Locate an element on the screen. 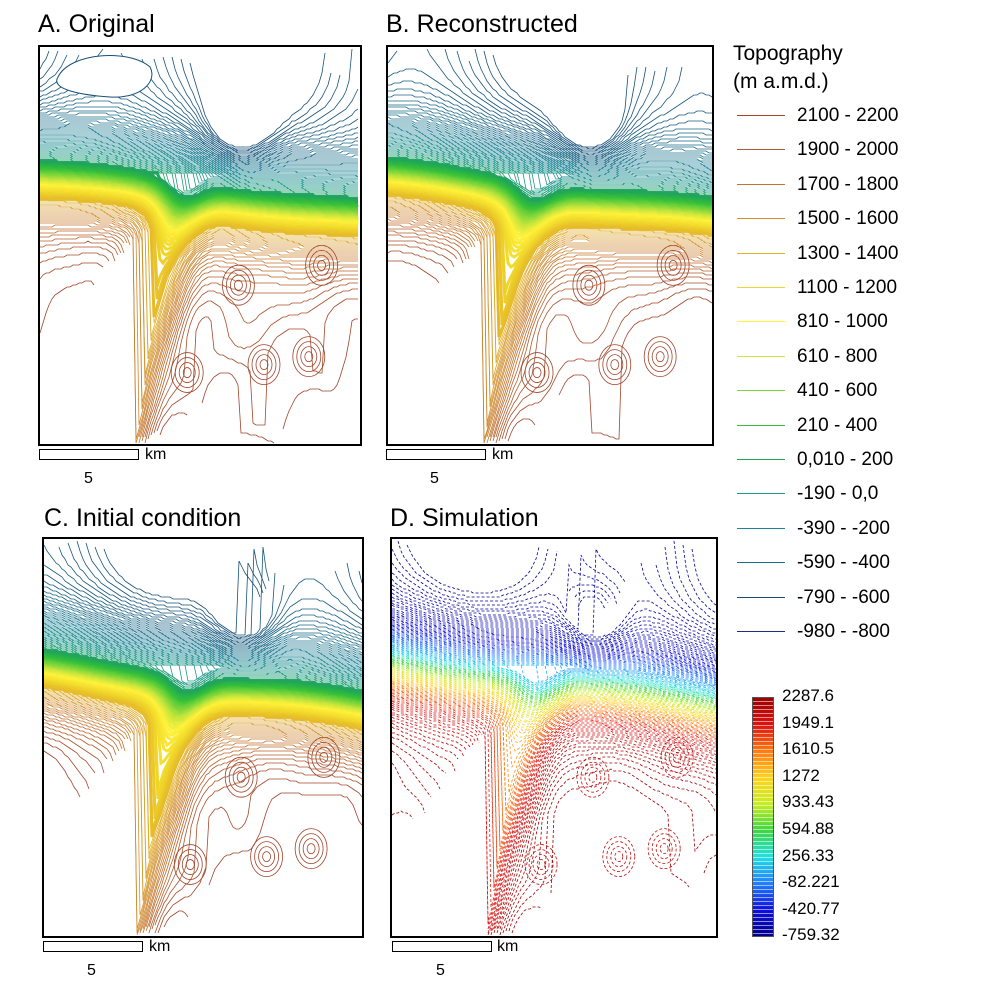  legend-item: -390 - -200 is located at coordinates (862, 529).